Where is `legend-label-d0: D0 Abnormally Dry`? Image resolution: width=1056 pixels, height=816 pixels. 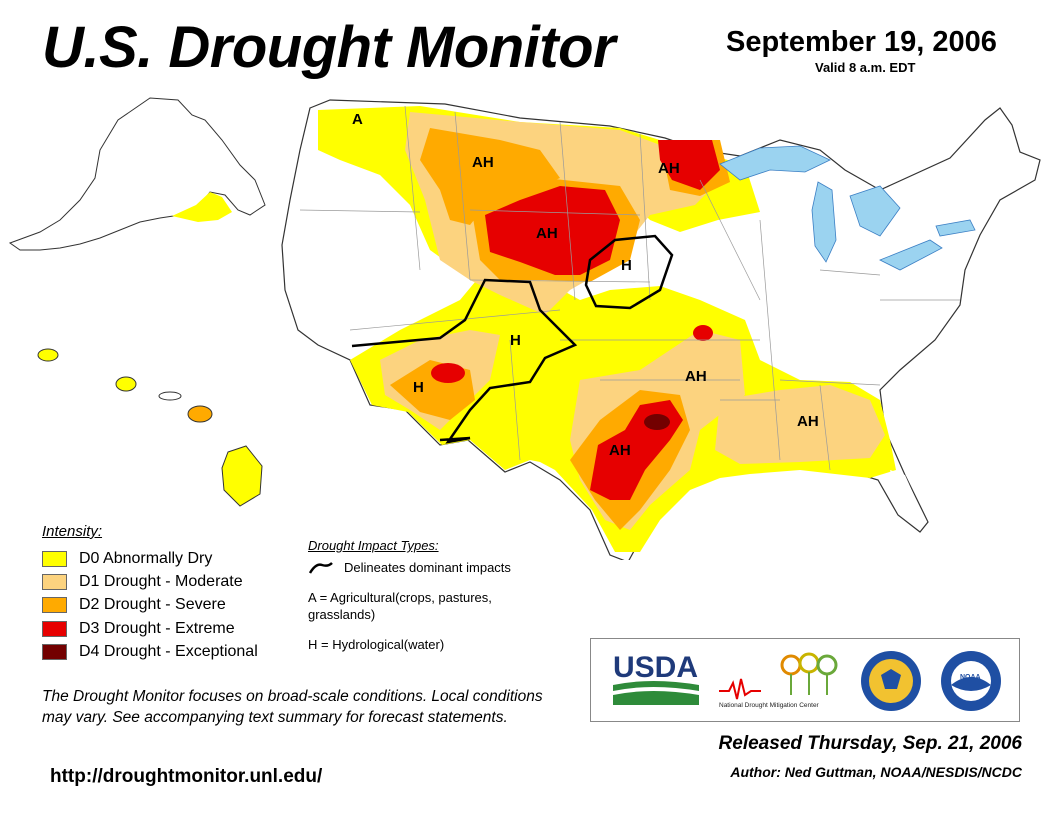 legend-label-d0: D0 Abnormally Dry is located at coordinates (146, 558).